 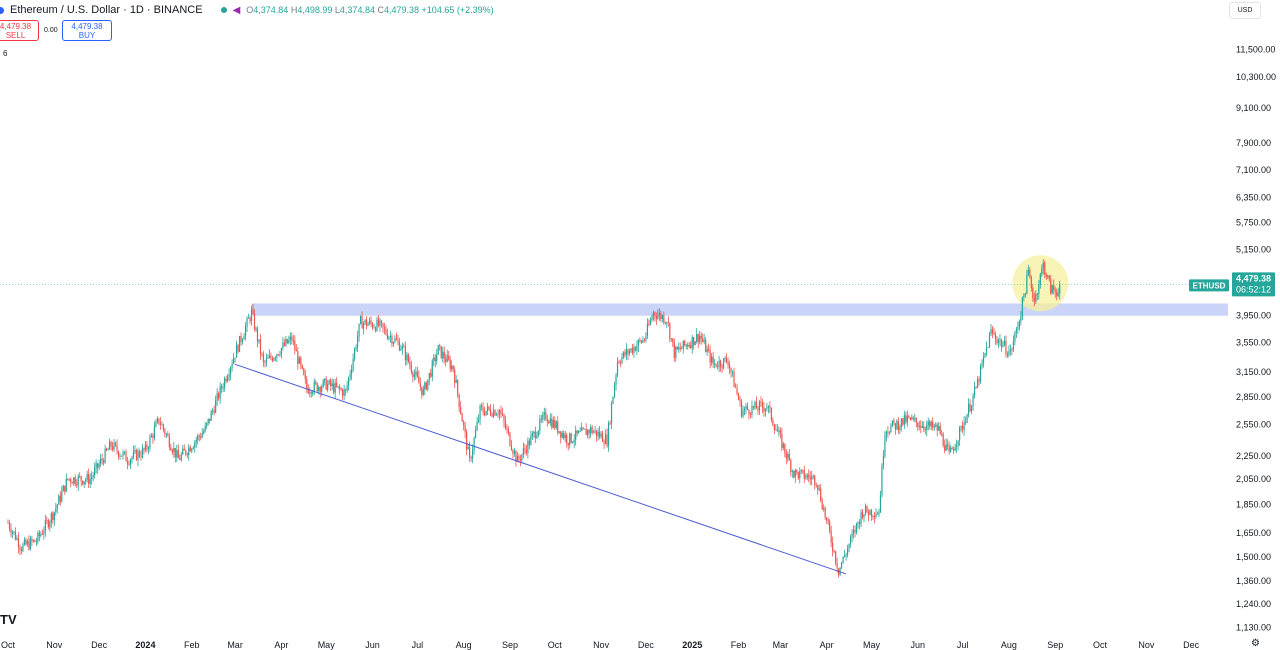 I want to click on y-tick-label: 5,150.00, so click(x=1253, y=250).